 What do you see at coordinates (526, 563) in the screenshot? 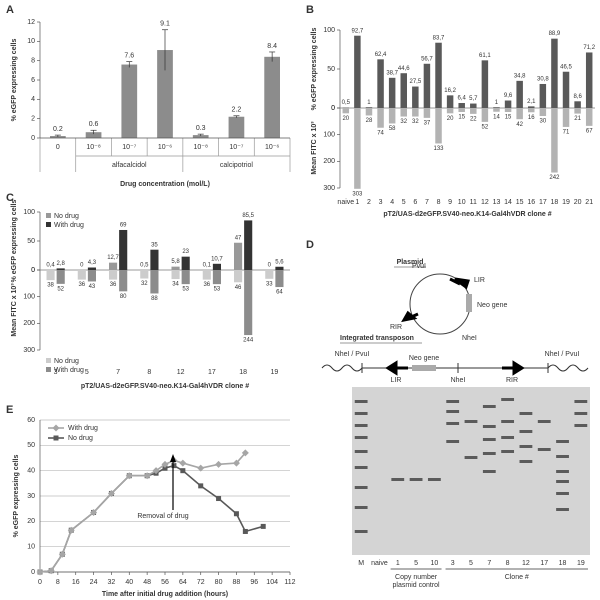
I see `lane-label: 12` at bounding box center [526, 563].